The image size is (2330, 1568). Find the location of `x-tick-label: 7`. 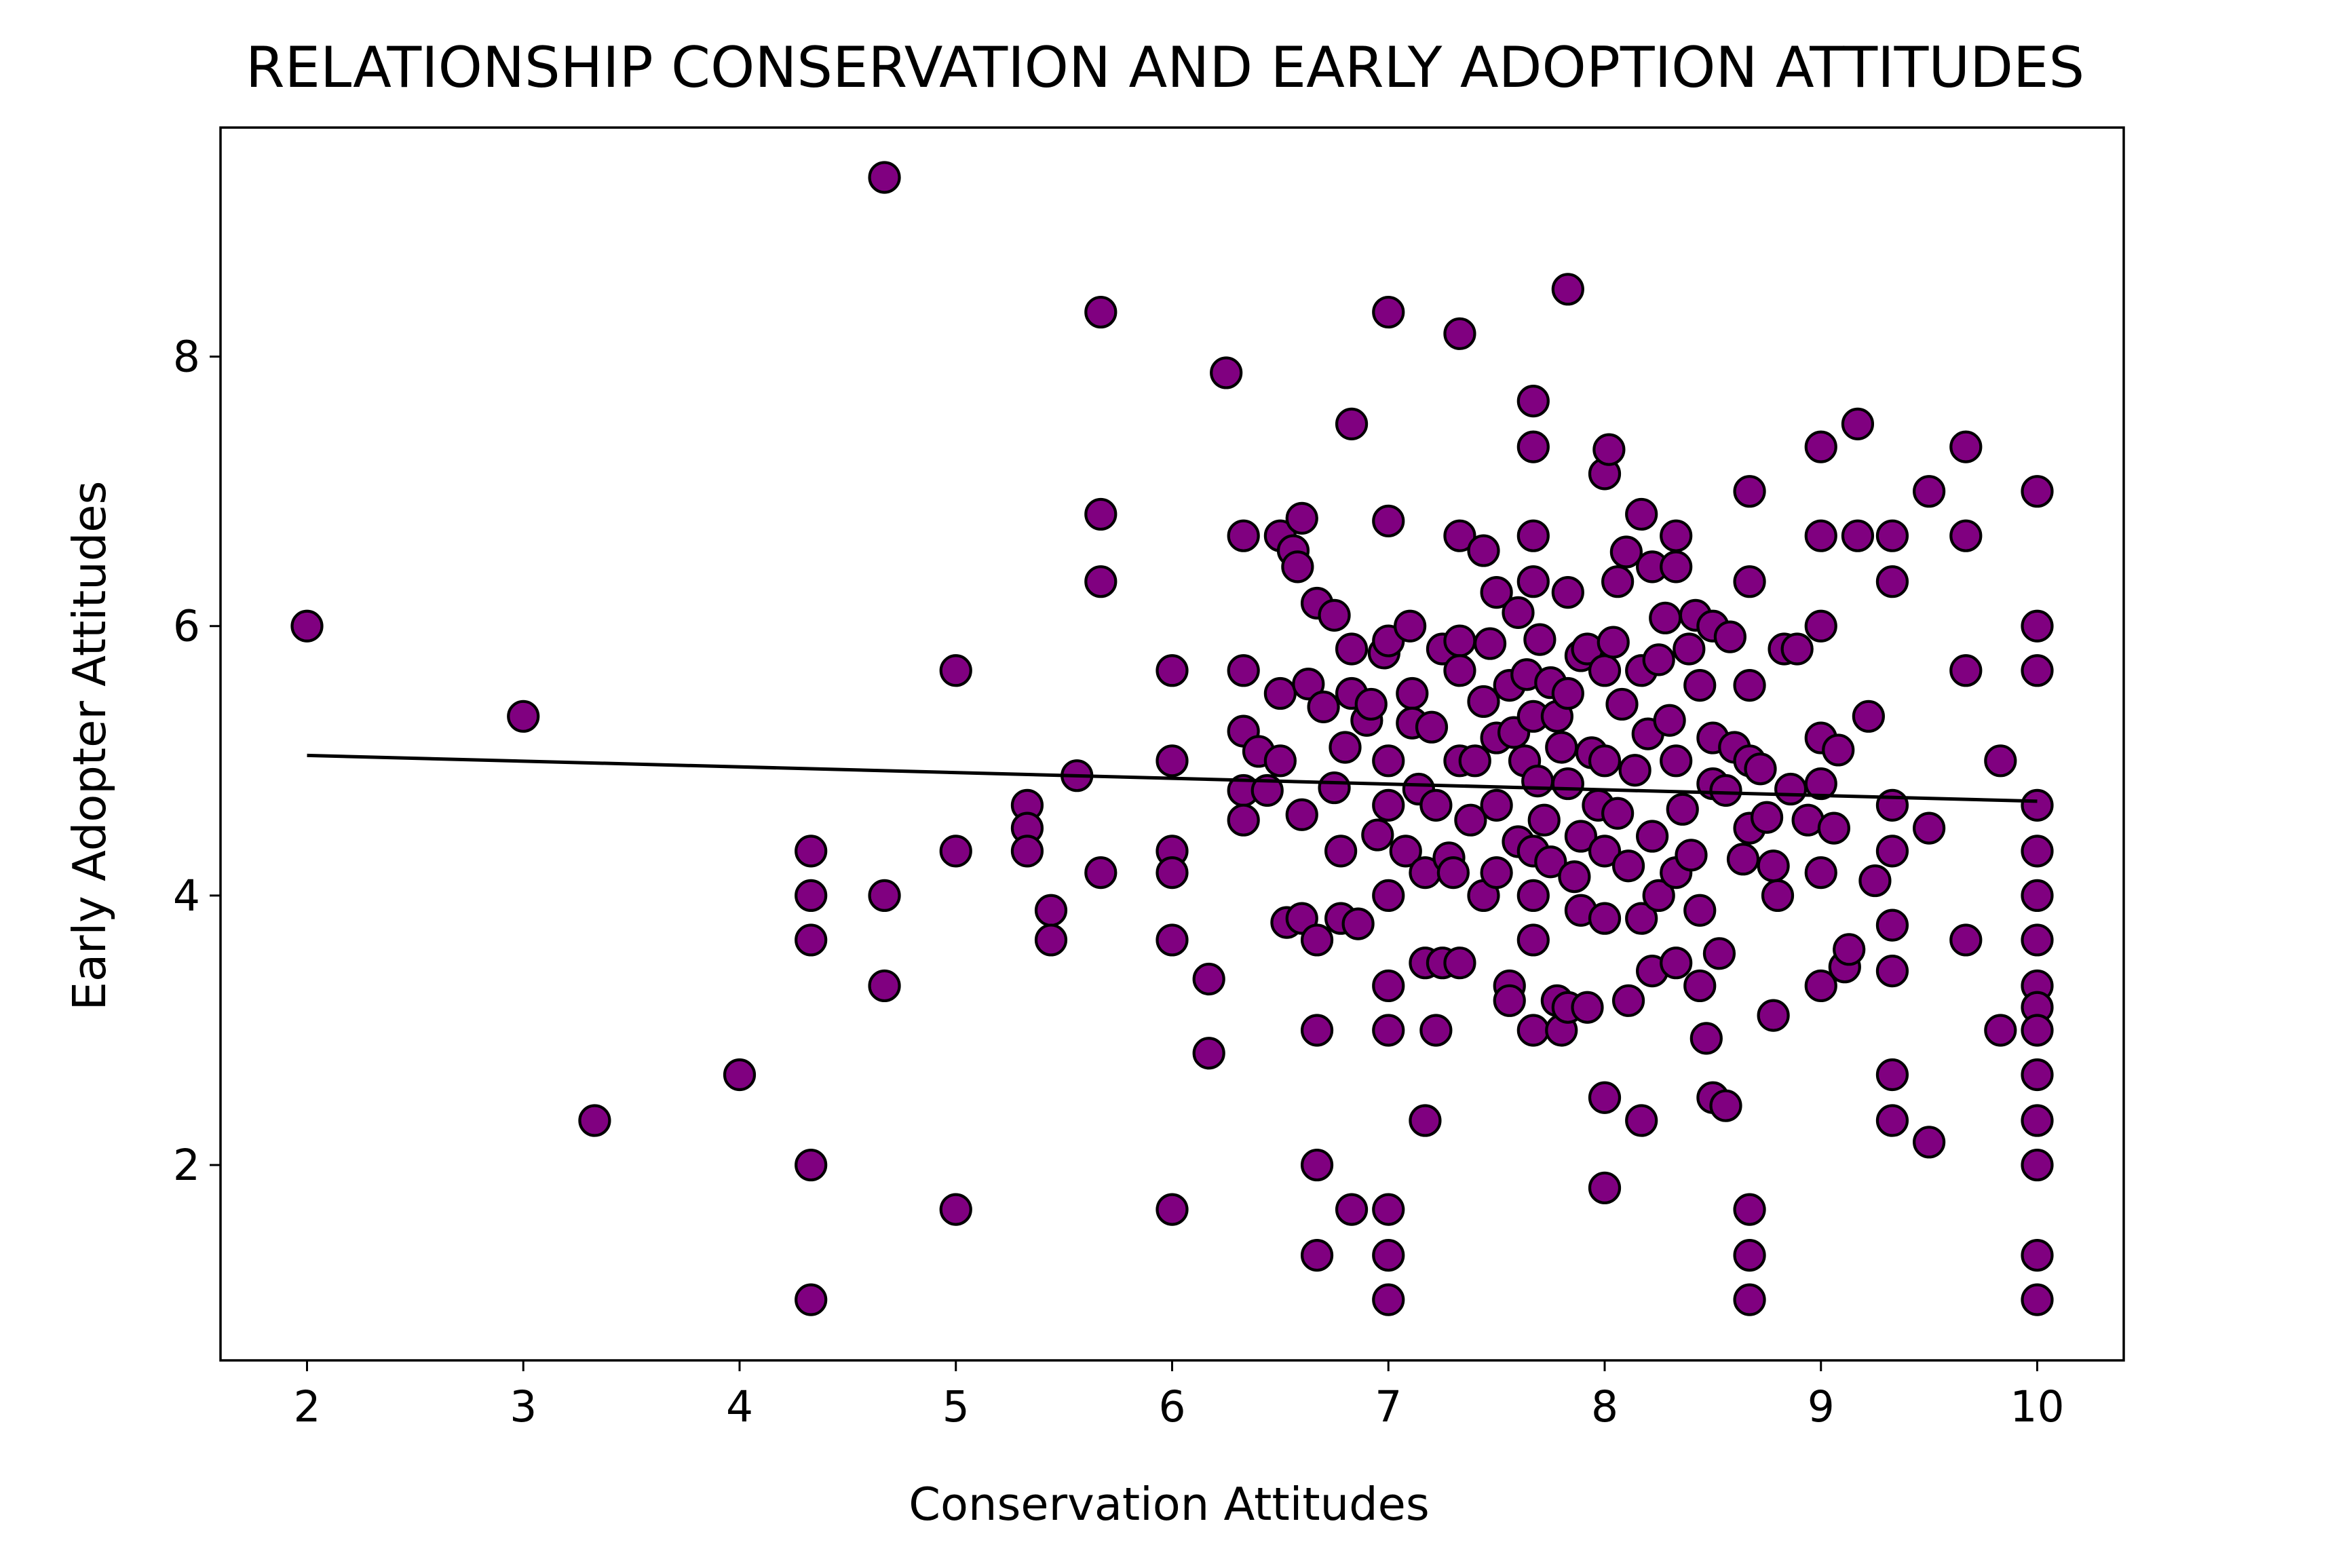

x-tick-label: 7 is located at coordinates (1388, 1407).